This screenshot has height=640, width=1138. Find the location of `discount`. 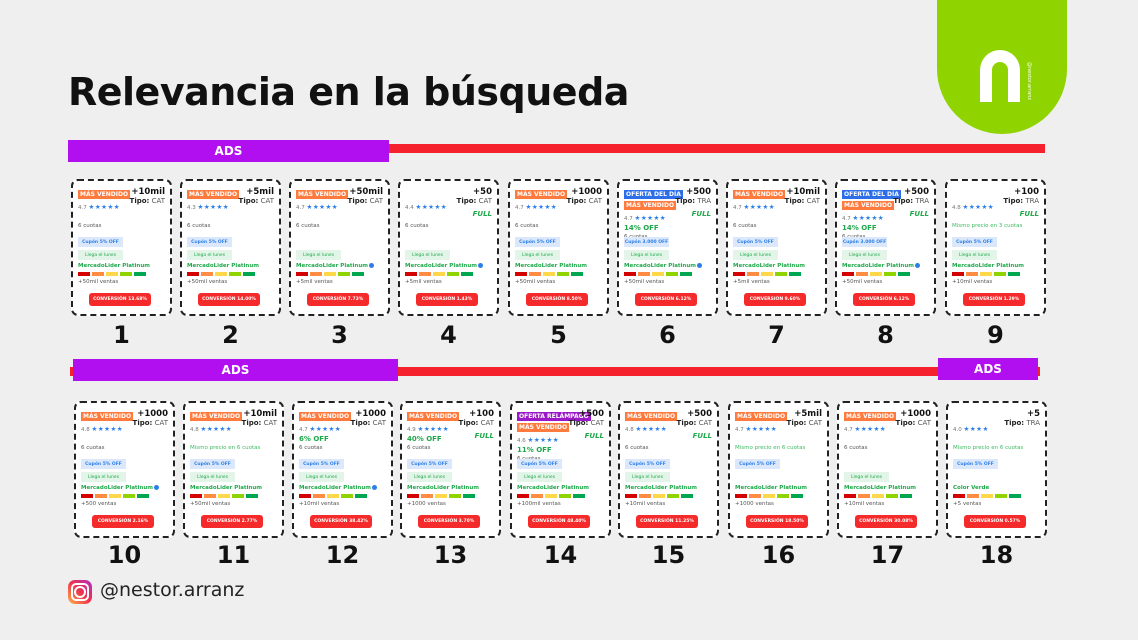

discount is located at coordinates (121, 218).